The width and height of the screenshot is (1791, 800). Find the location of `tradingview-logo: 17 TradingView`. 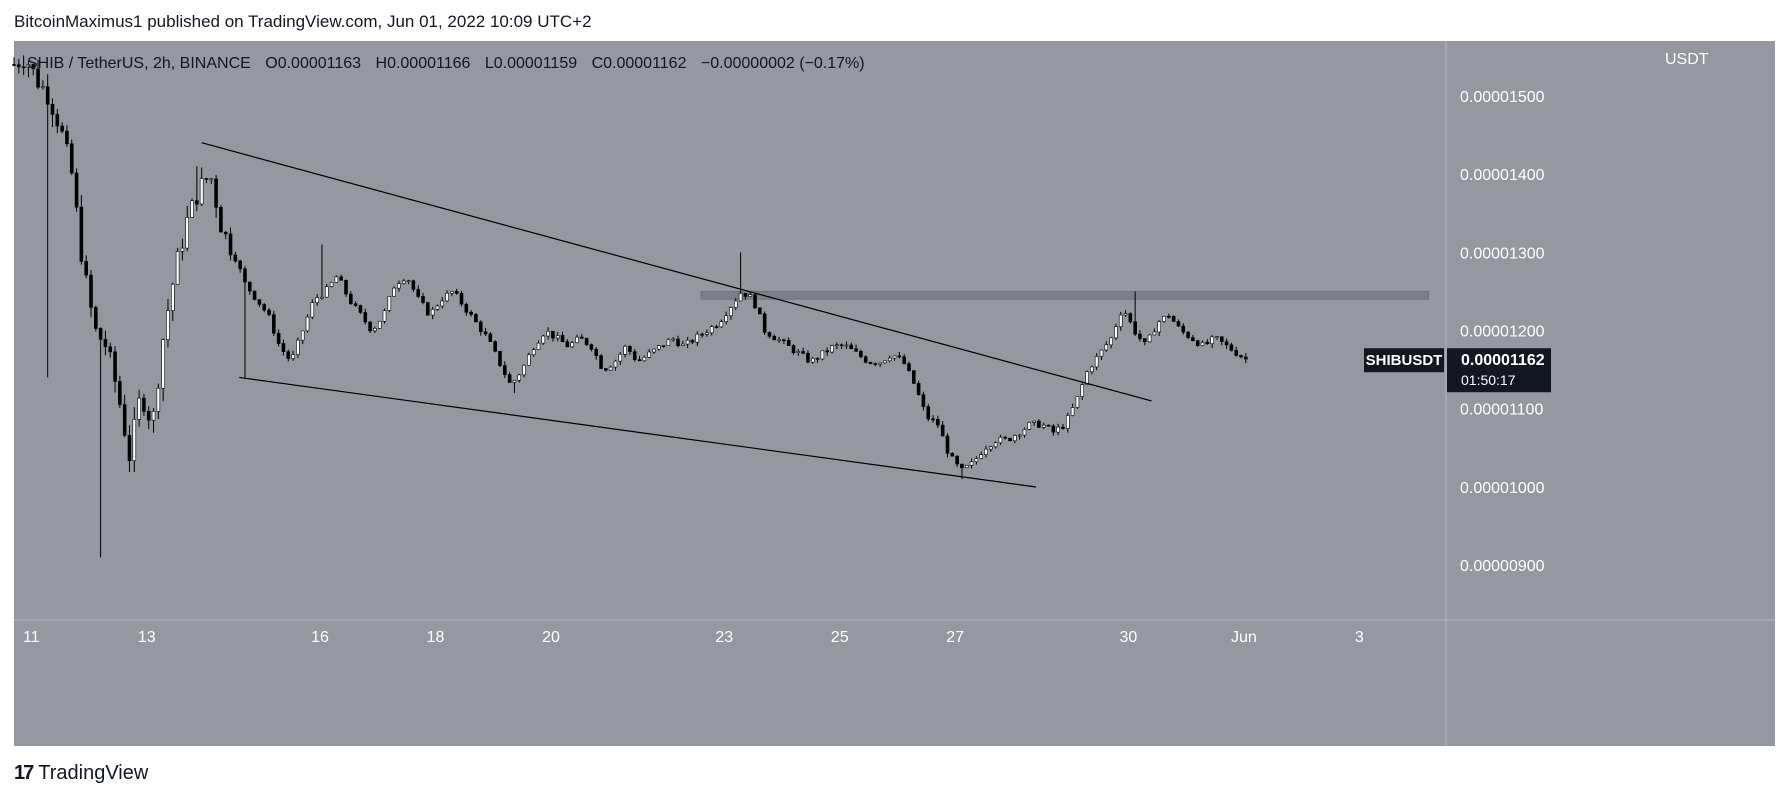

tradingview-logo: 17 TradingView is located at coordinates (81, 773).